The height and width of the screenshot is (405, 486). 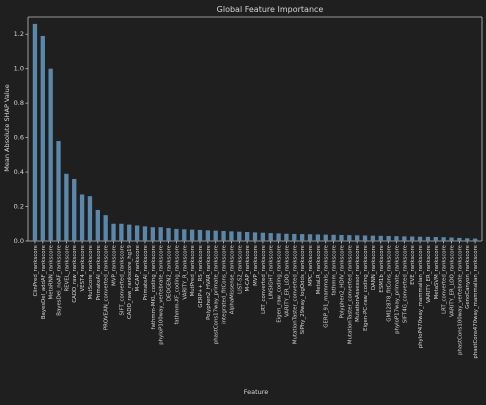 I want to click on x-tick-label: MetaSVM_rankscore, so click(x=437, y=271).